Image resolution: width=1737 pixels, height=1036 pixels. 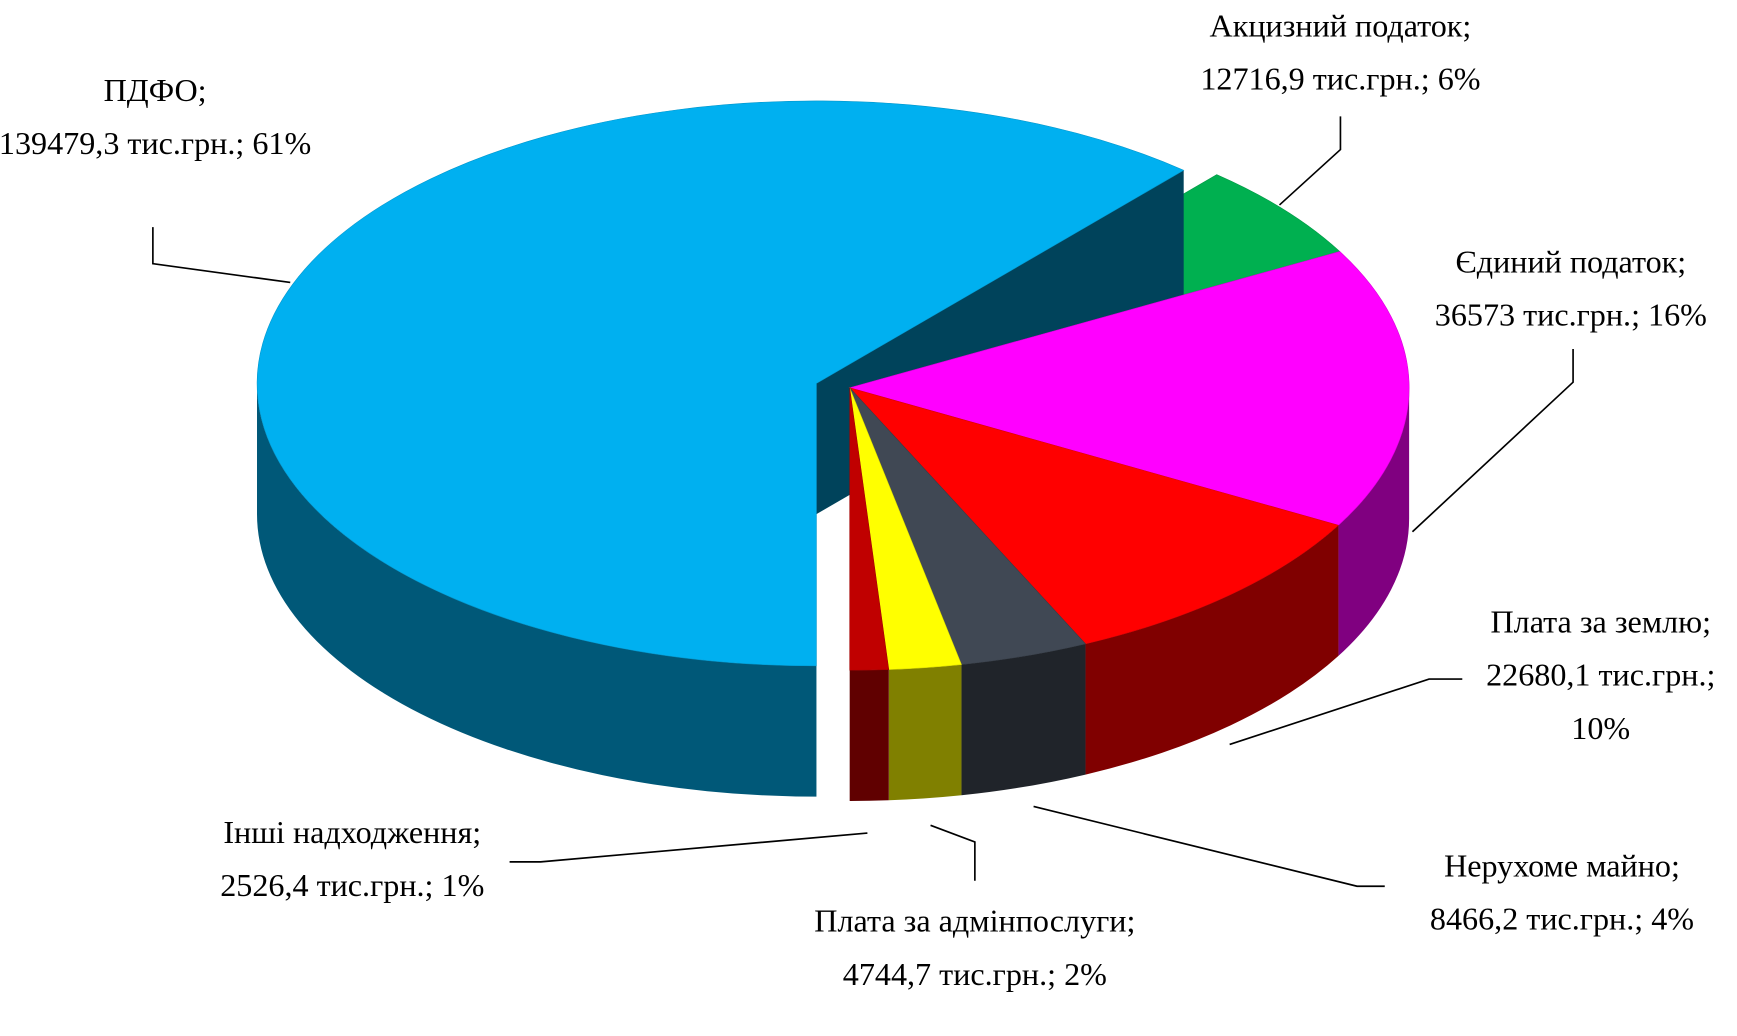 What do you see at coordinates (282, 144) in the screenshot?
I see `percent-label: 61%` at bounding box center [282, 144].